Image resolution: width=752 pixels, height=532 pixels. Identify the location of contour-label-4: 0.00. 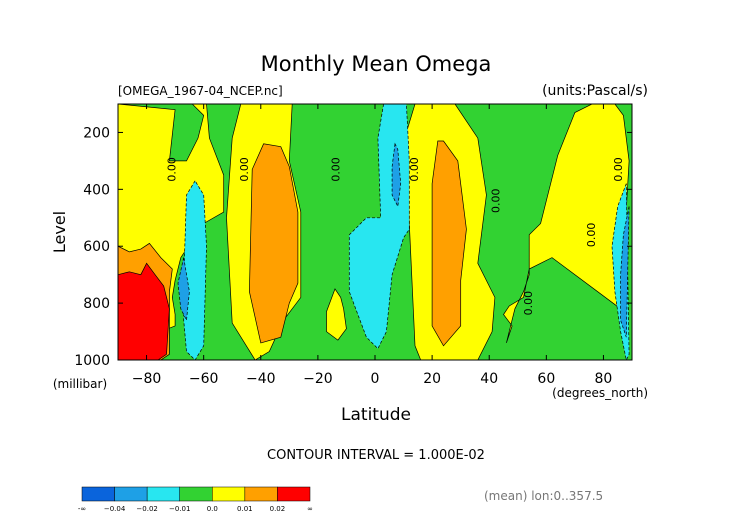
(414, 169).